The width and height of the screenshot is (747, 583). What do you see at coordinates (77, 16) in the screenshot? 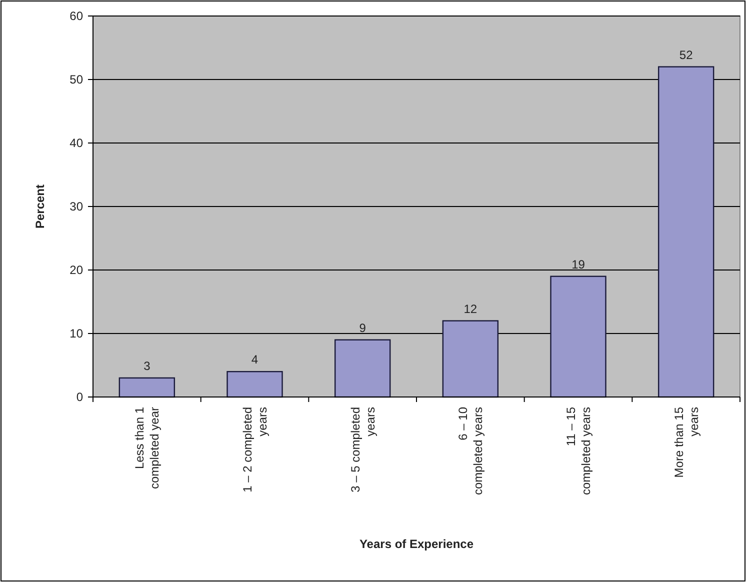
I see `y-tick-label: 60` at bounding box center [77, 16].